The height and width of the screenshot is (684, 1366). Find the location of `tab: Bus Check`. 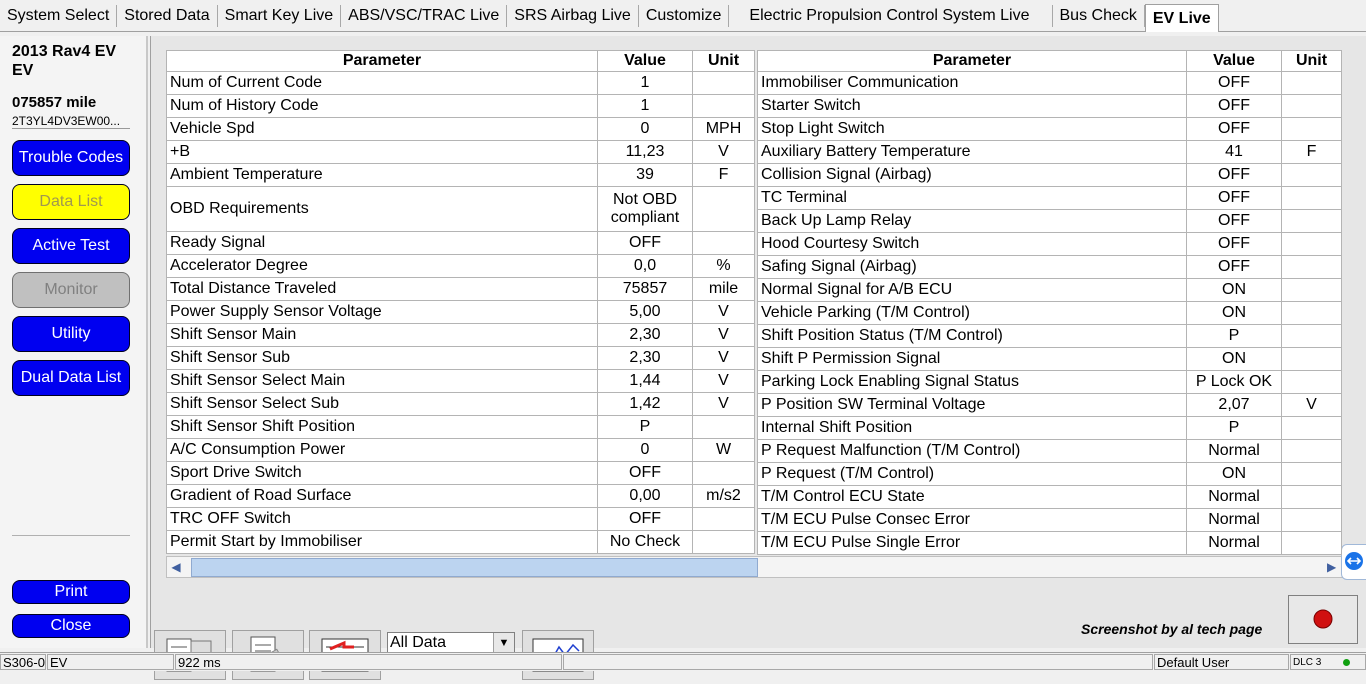

tab: Bus Check is located at coordinates (1099, 15).